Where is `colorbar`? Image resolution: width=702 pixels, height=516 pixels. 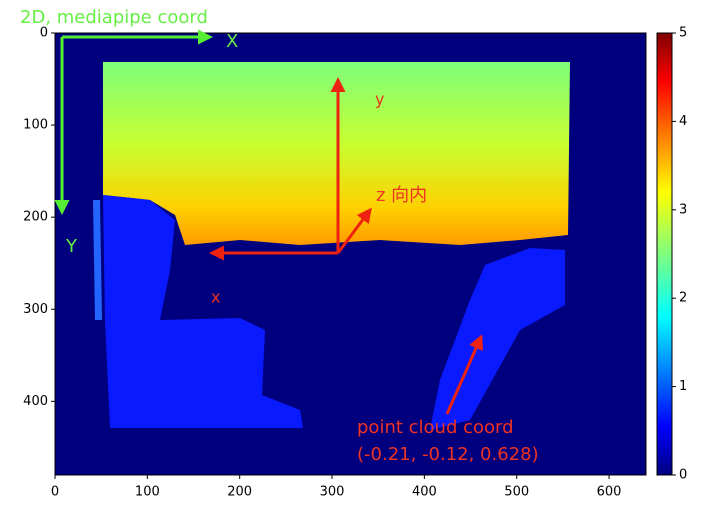 colorbar is located at coordinates (664, 254).